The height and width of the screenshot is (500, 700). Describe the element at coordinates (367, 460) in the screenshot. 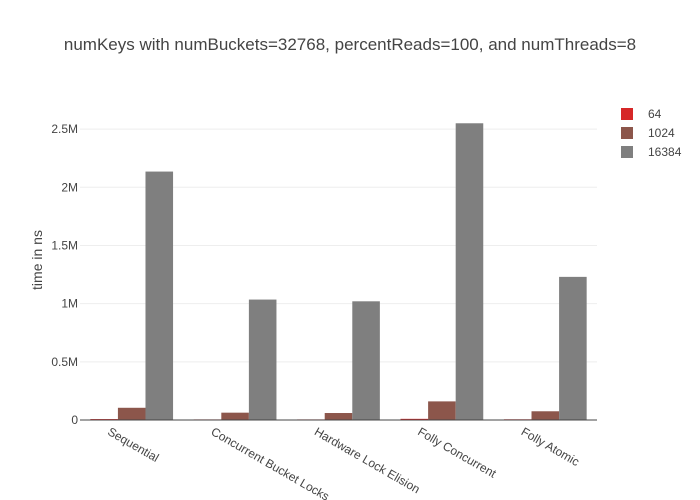

I see `x-tick-label: Hardware Lock Elision` at that location.